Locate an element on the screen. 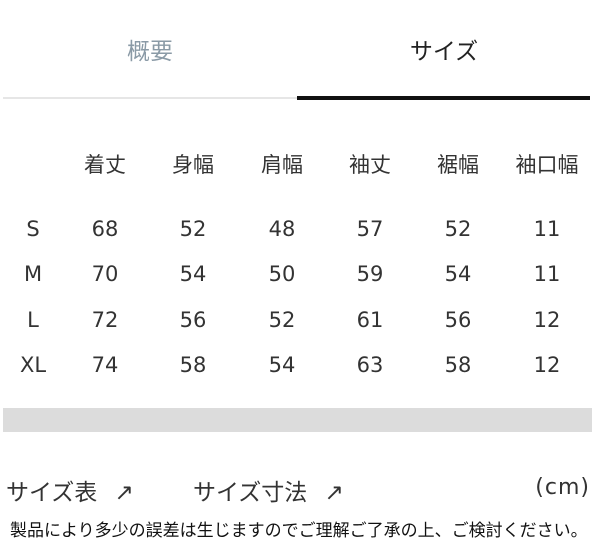 The image size is (600, 550). table-cell: 70 is located at coordinates (105, 274).